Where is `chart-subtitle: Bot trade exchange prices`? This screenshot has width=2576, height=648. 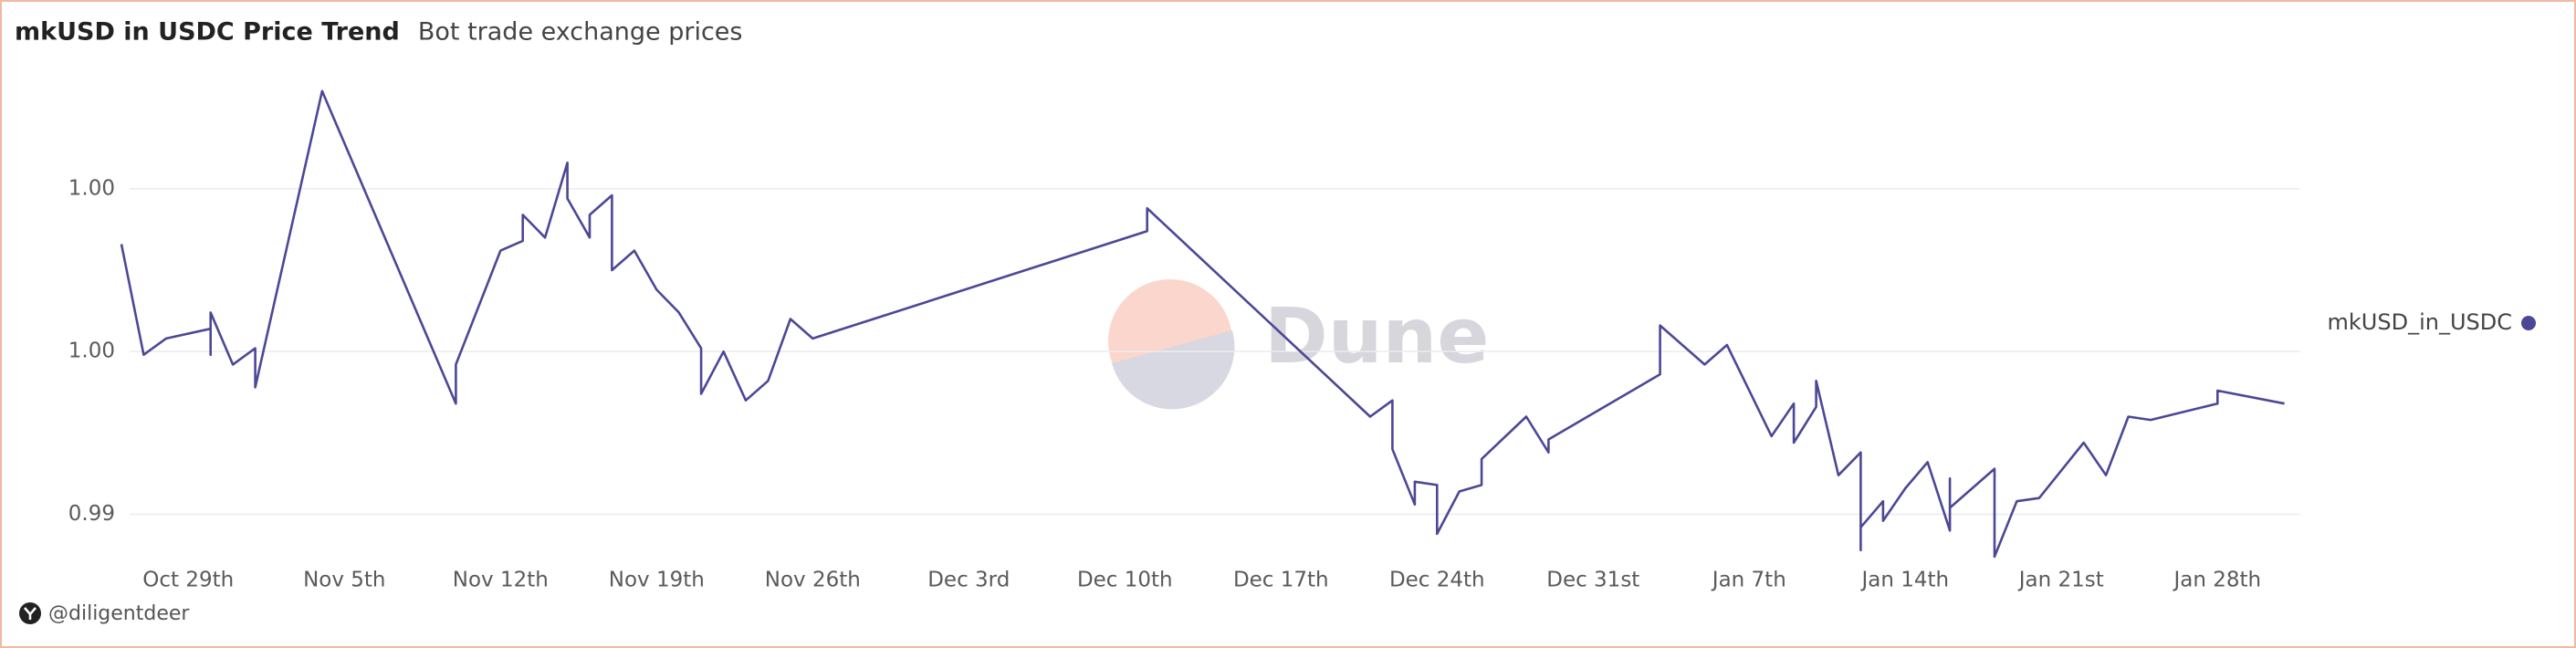
chart-subtitle: Bot trade exchange prices is located at coordinates (581, 32).